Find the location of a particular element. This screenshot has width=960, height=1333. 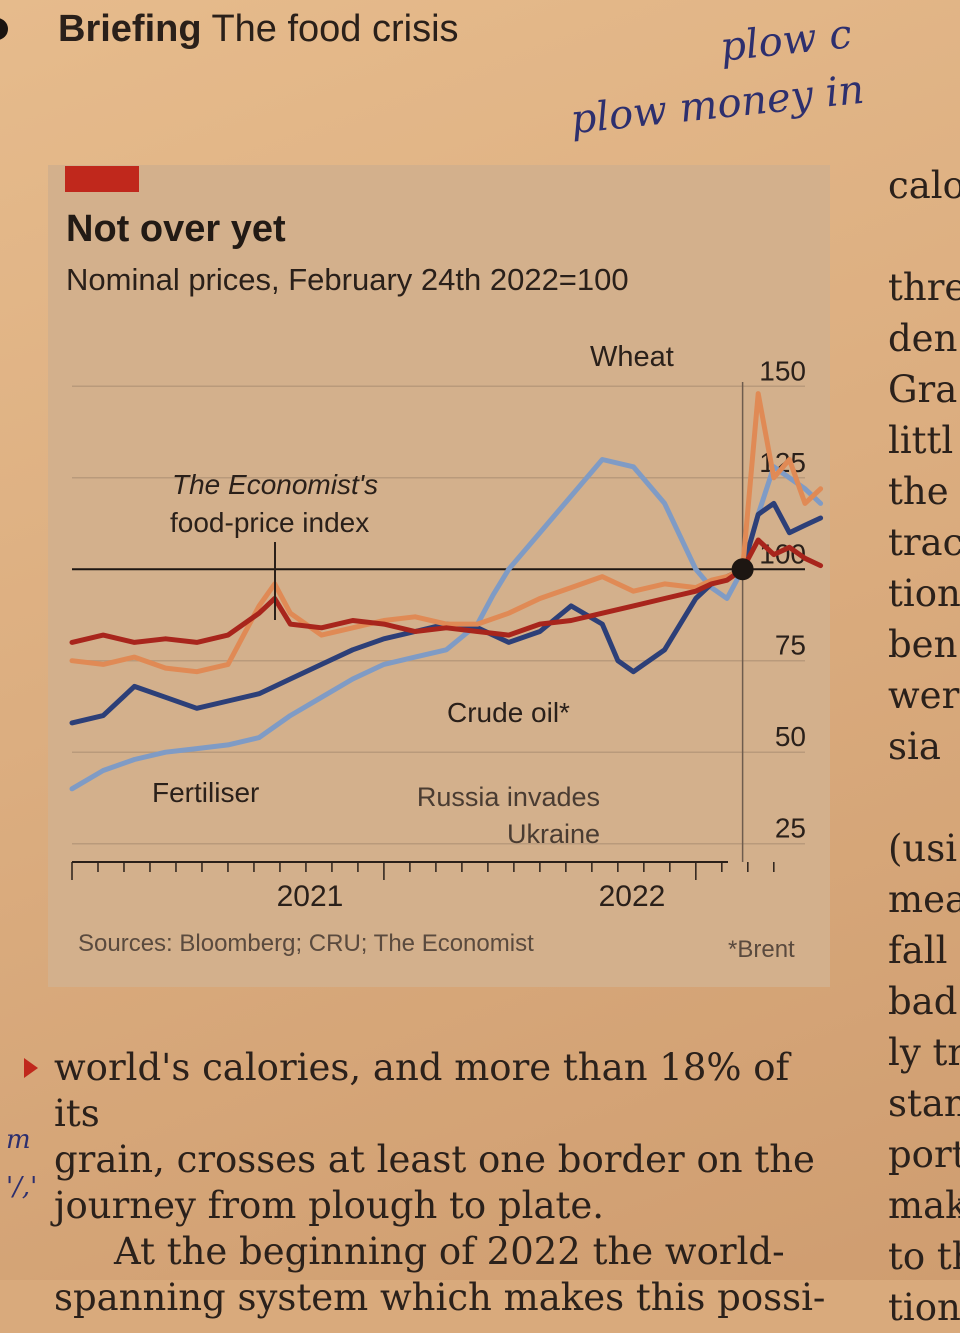

column-word: ben is located at coordinates (923, 644).